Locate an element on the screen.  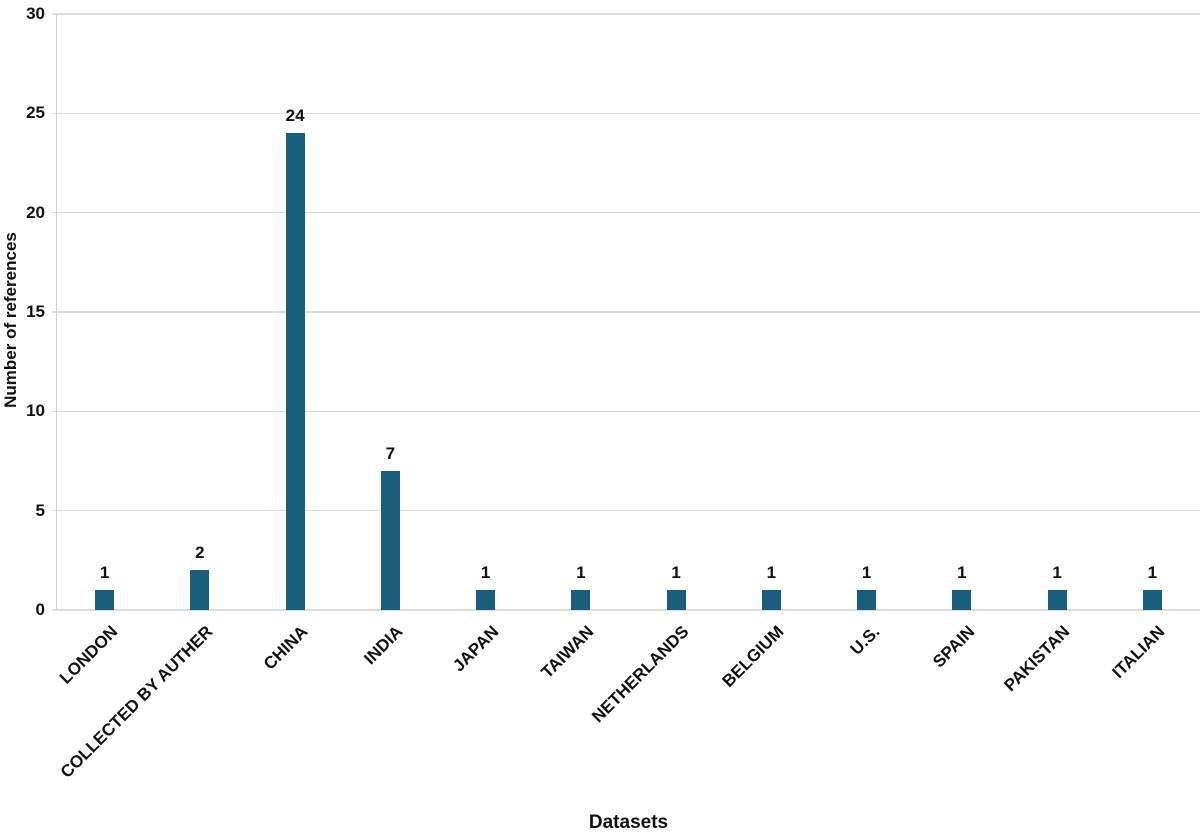
x-category-label-text: SPAIN is located at coordinates (954, 647).